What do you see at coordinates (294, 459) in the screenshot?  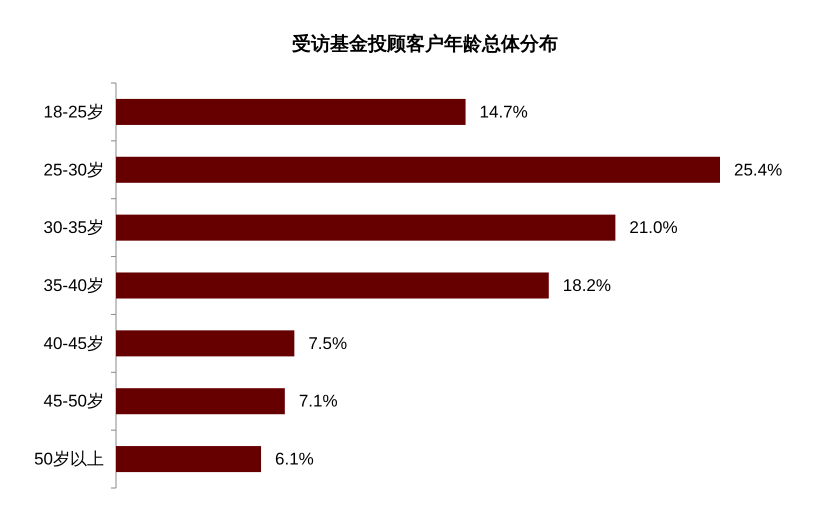 I see `data-label: 6.1%` at bounding box center [294, 459].